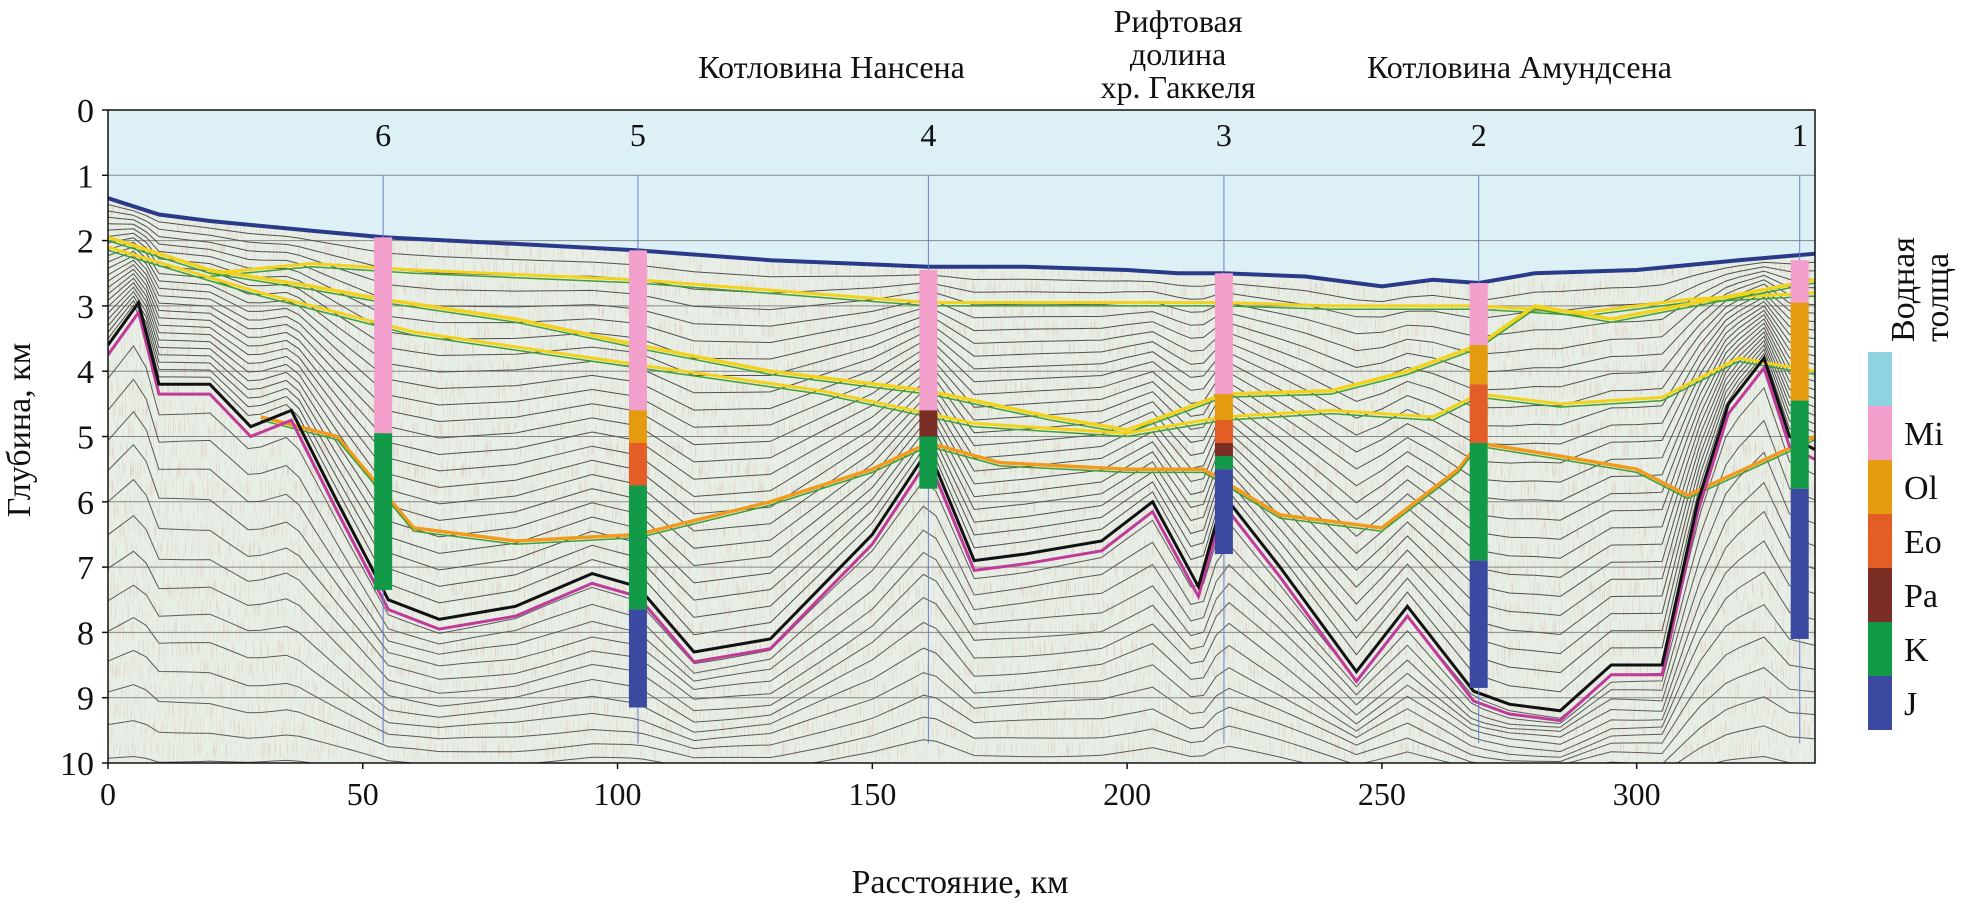  I want to click on y-tick-label: 4, so click(85, 372).